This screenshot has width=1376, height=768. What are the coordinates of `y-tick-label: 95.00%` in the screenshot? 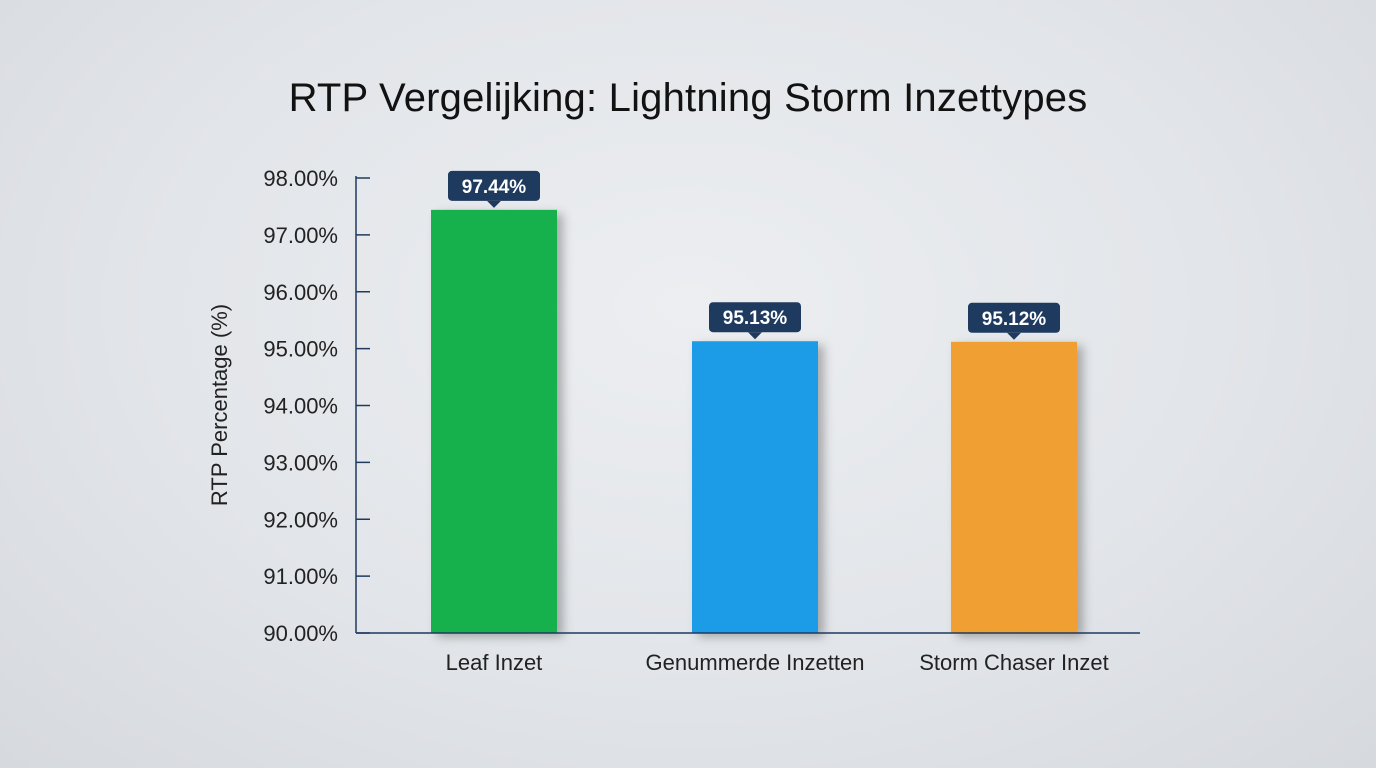 It's located at (300, 349).